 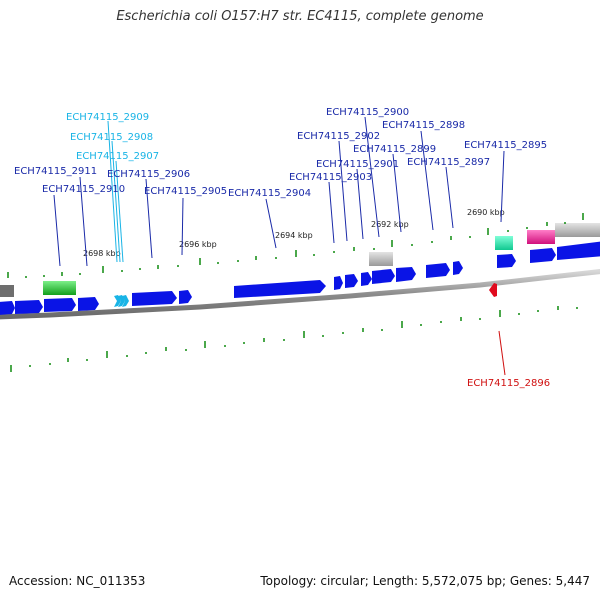 I want to click on forward-genes, so click(x=300, y=278).